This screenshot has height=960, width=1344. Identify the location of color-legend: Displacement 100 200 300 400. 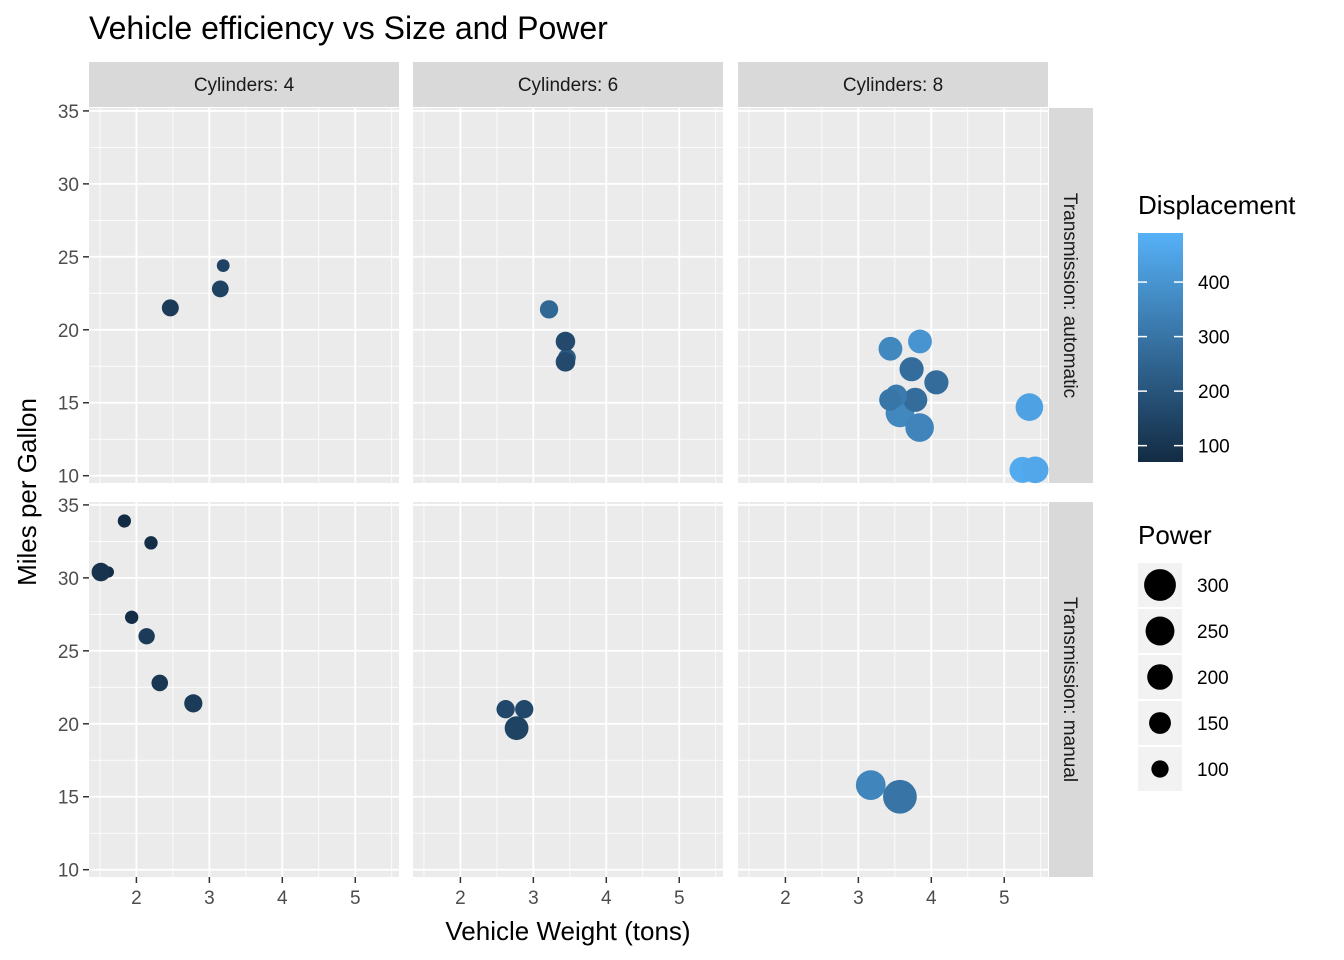
(1217, 326).